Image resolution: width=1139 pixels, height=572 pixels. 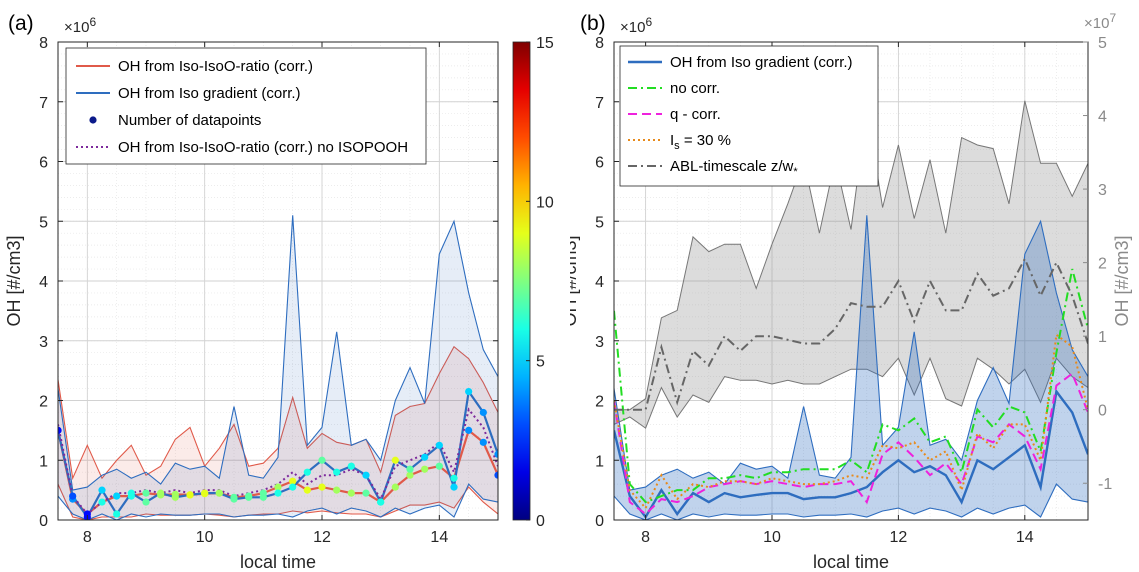 I want to click on y2-exponent-power: 7, so click(x=1112, y=18).